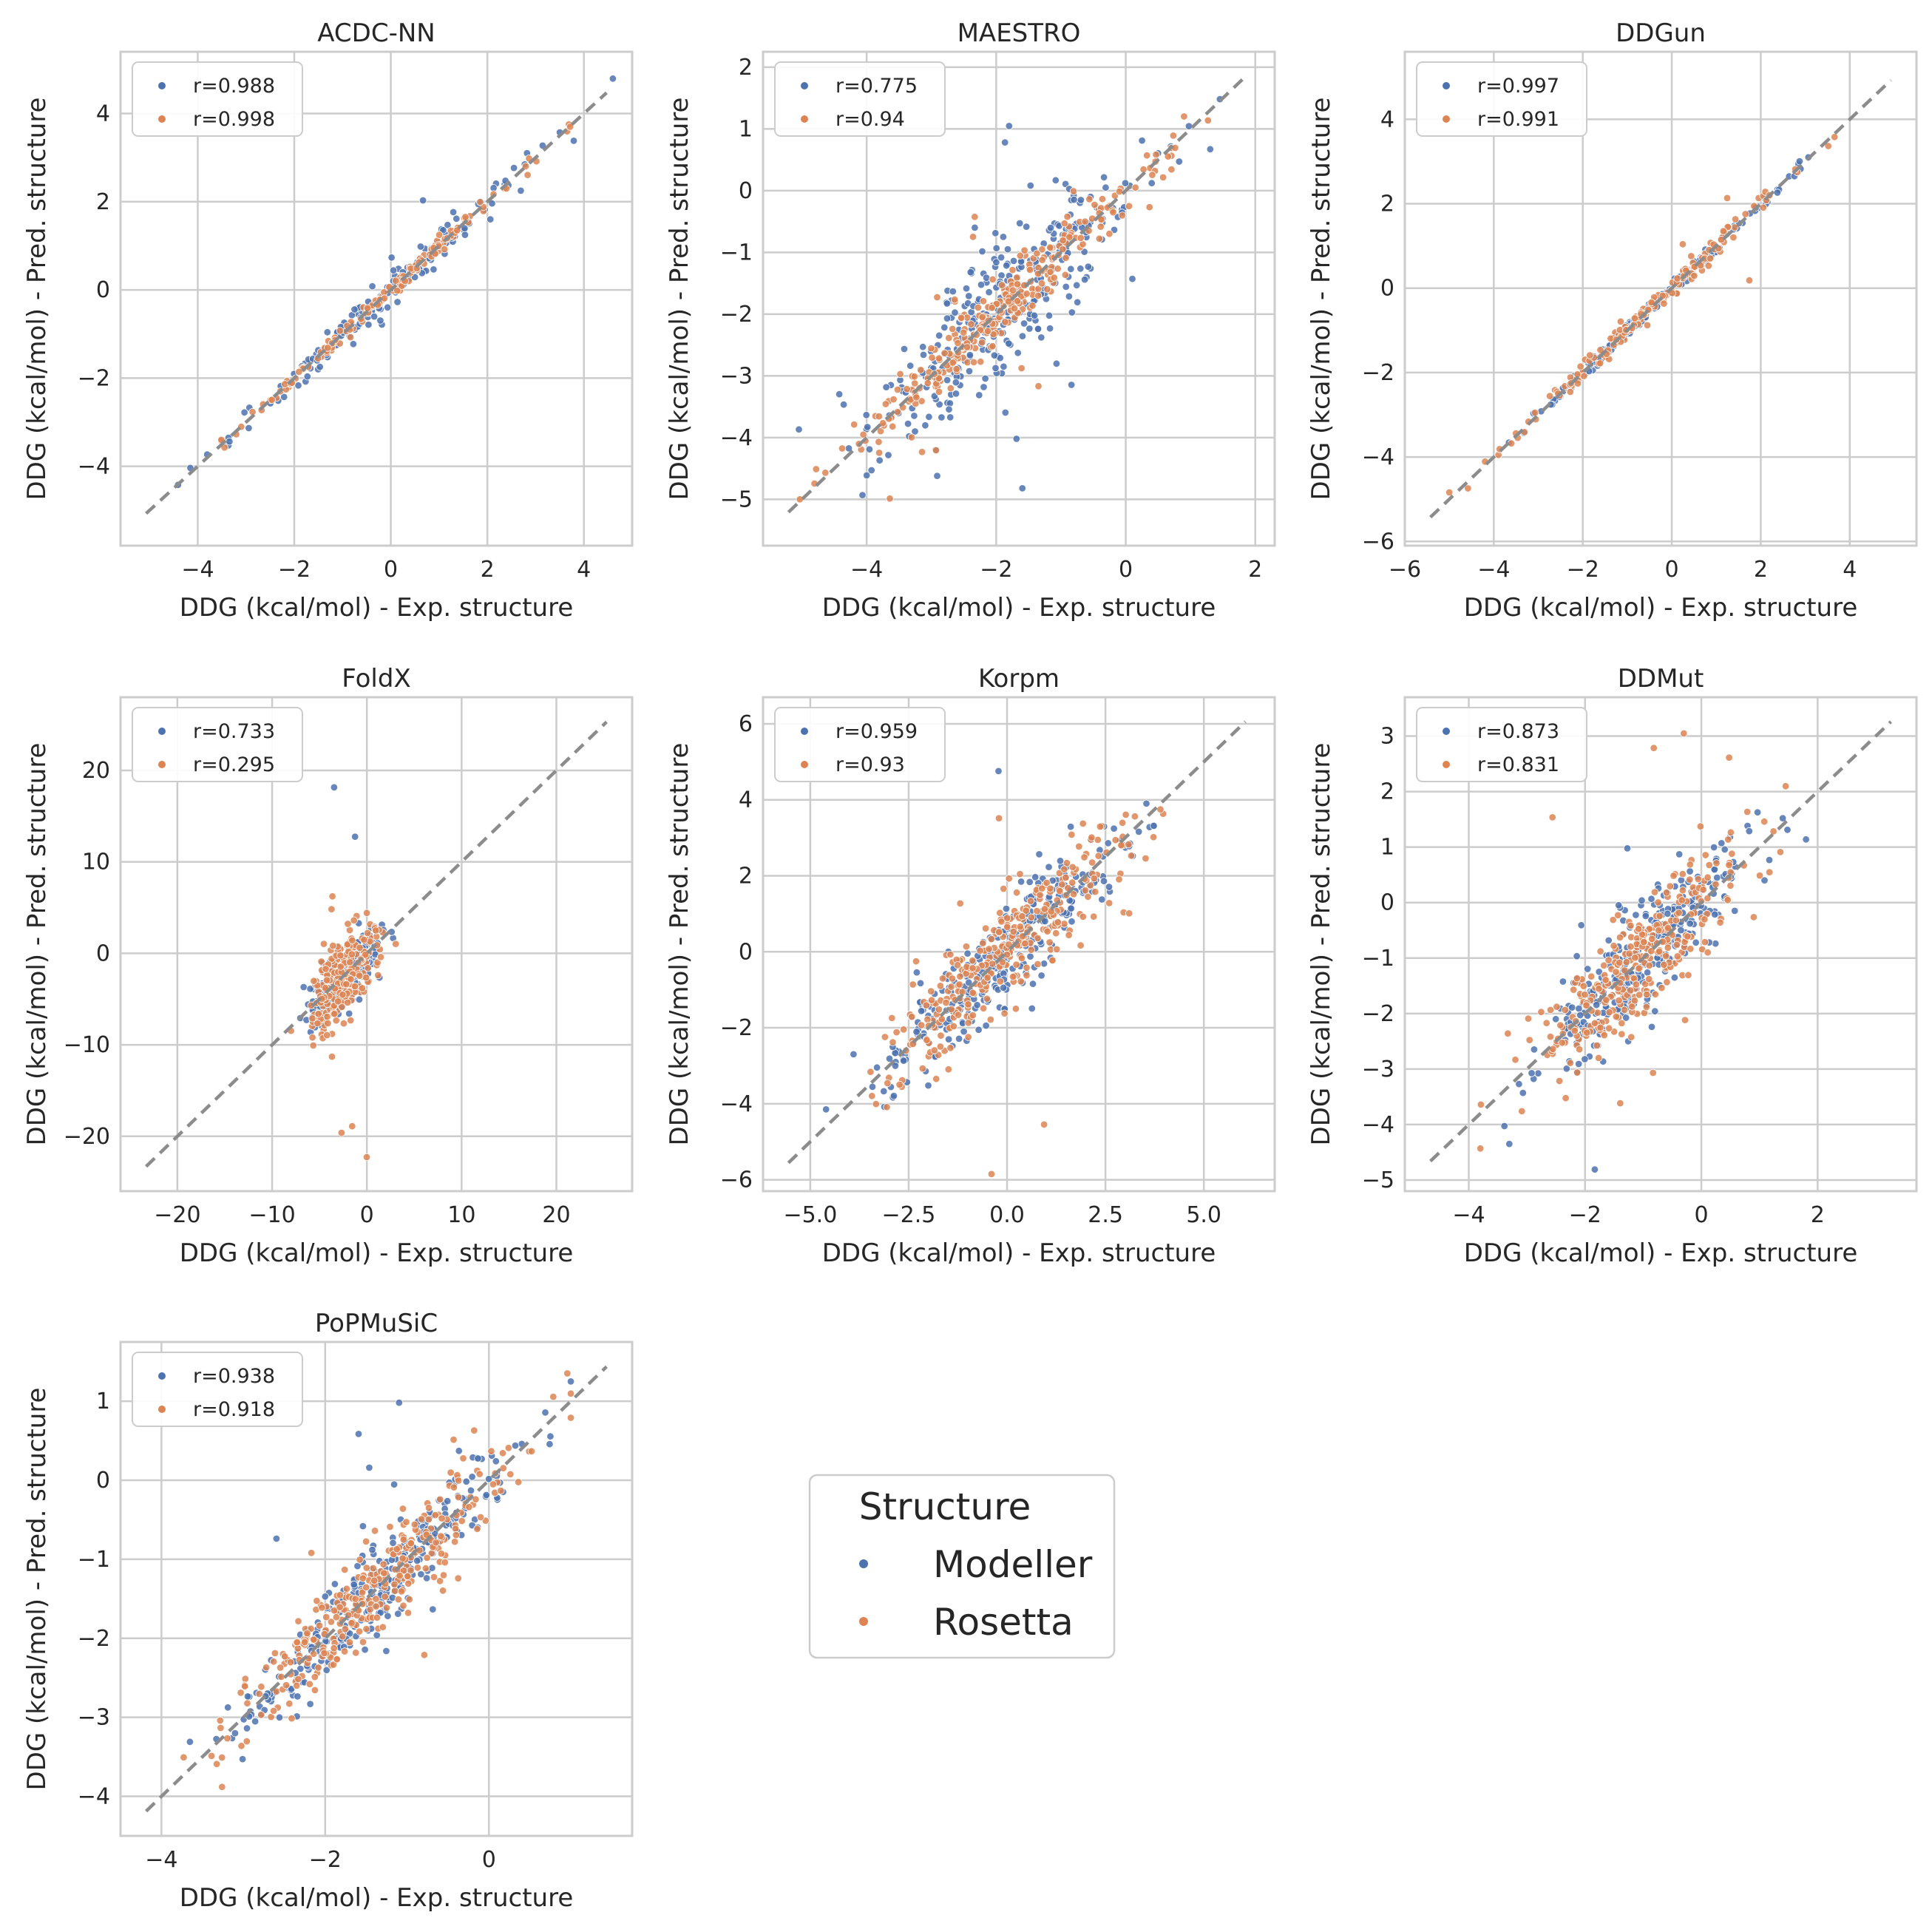 The width and height of the screenshot is (1932, 1932). I want to click on x-tick-label: 20, so click(556, 1215).